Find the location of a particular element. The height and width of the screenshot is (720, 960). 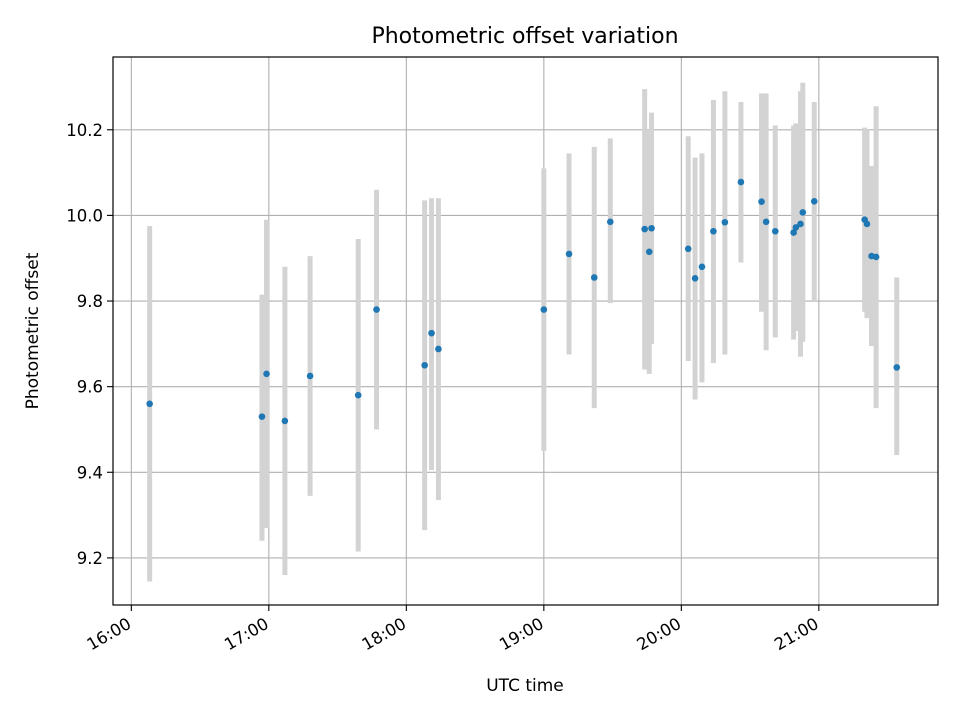

x-tick-label: 18:00 is located at coordinates (384, 634).